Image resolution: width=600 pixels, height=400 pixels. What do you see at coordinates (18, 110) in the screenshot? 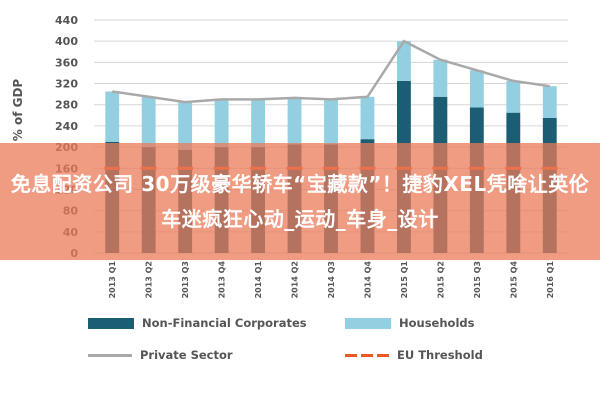
I see `y-axis-label: % of GDP` at bounding box center [18, 110].